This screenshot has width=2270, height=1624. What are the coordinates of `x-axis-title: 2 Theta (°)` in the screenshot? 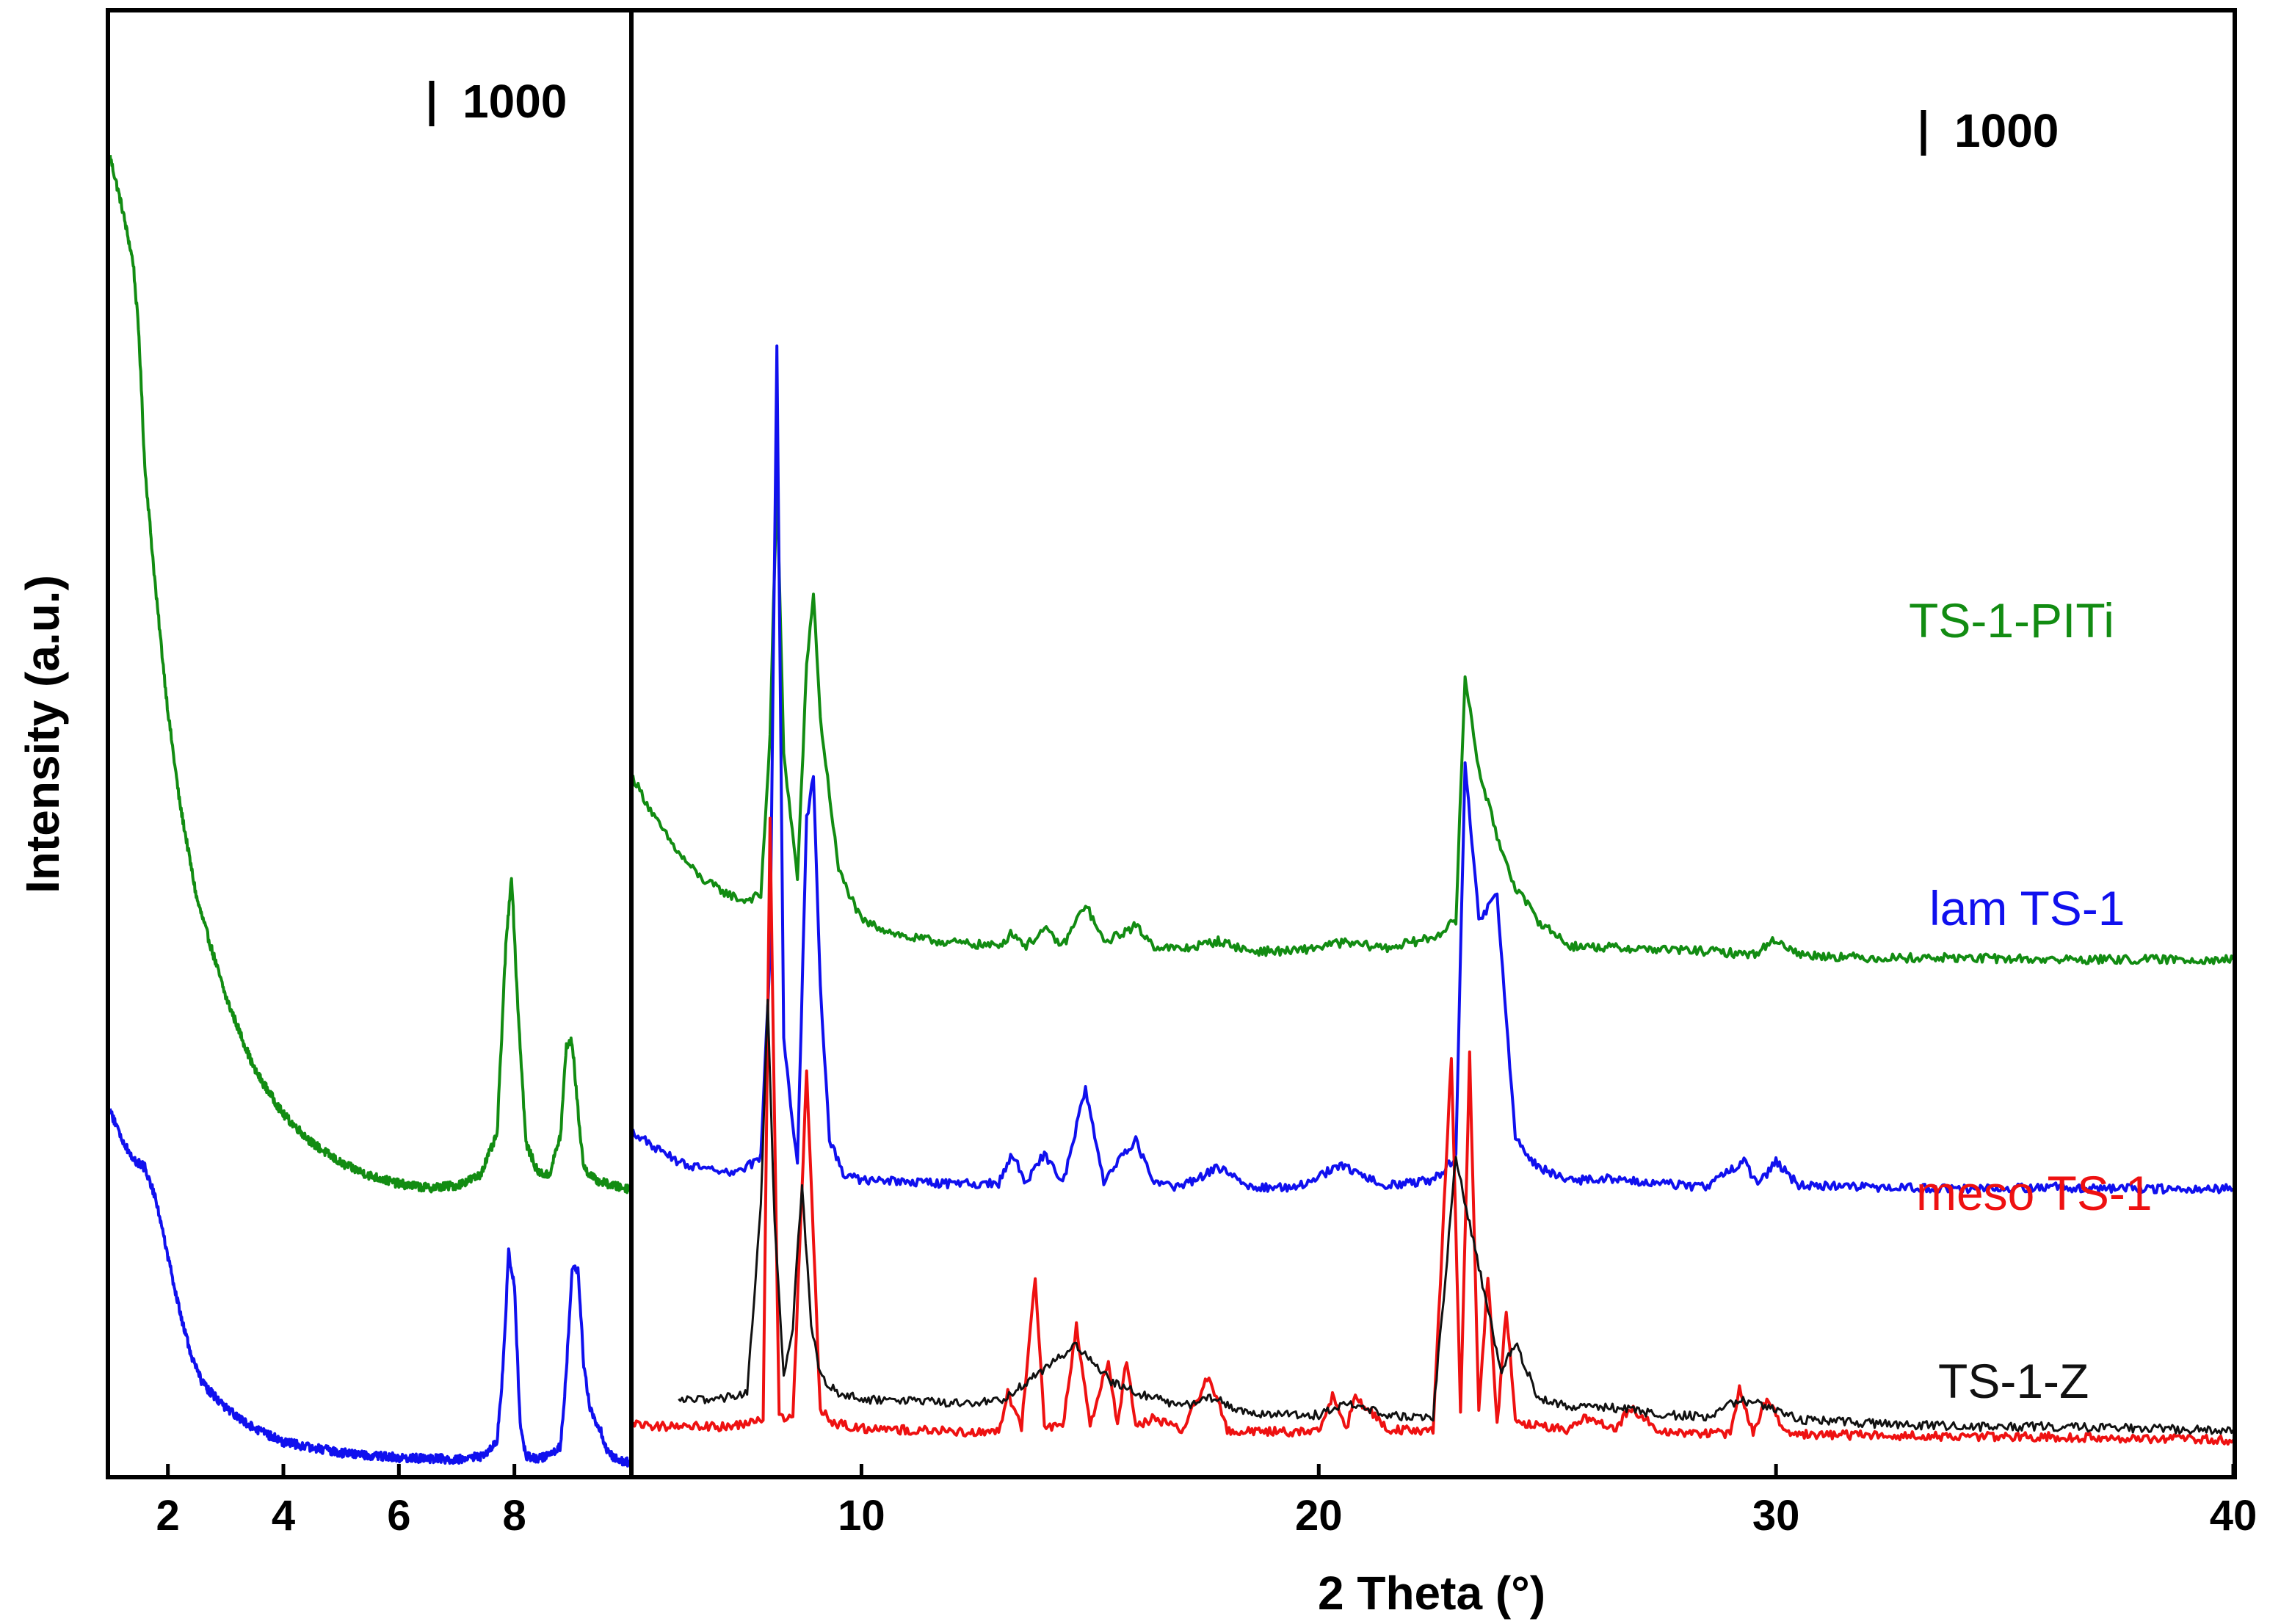 It's located at (1431, 1593).